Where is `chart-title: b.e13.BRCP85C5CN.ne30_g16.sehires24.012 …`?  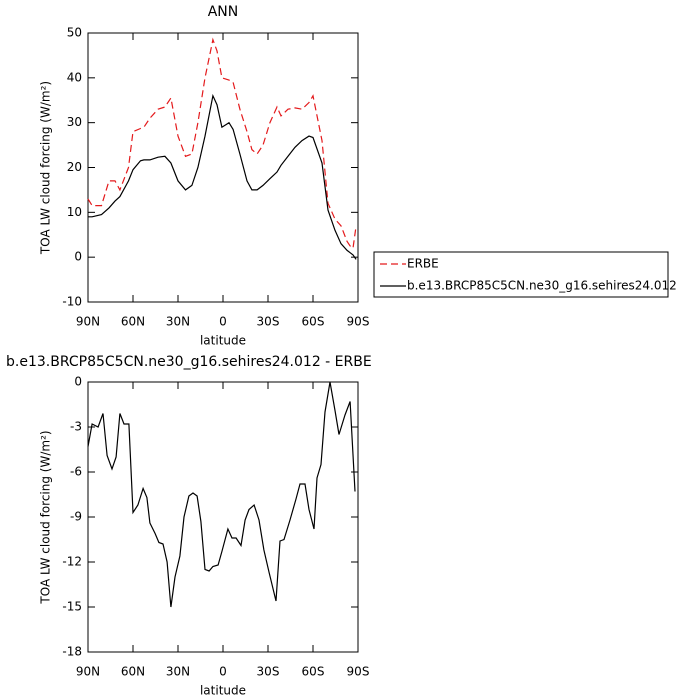 chart-title: b.e13.BRCP85C5CN.ne30_g16.sehires24.012 … is located at coordinates (189, 362).